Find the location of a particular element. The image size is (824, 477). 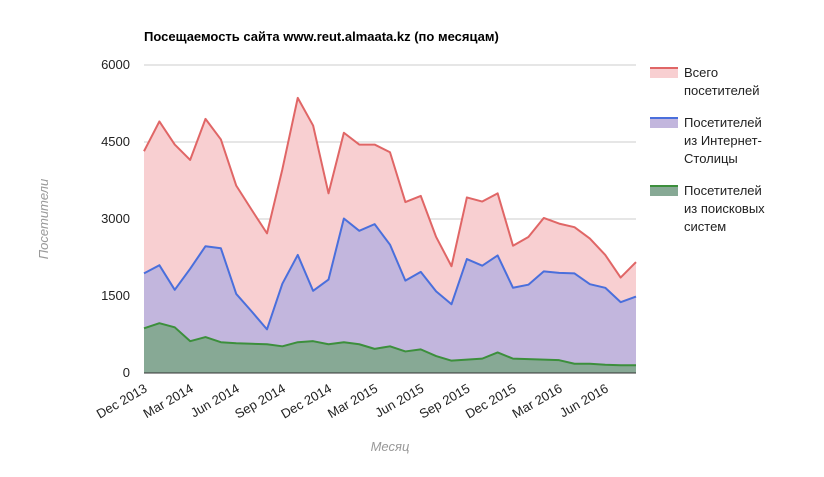

x-tick-label: Jun 2015 is located at coordinates (399, 401).